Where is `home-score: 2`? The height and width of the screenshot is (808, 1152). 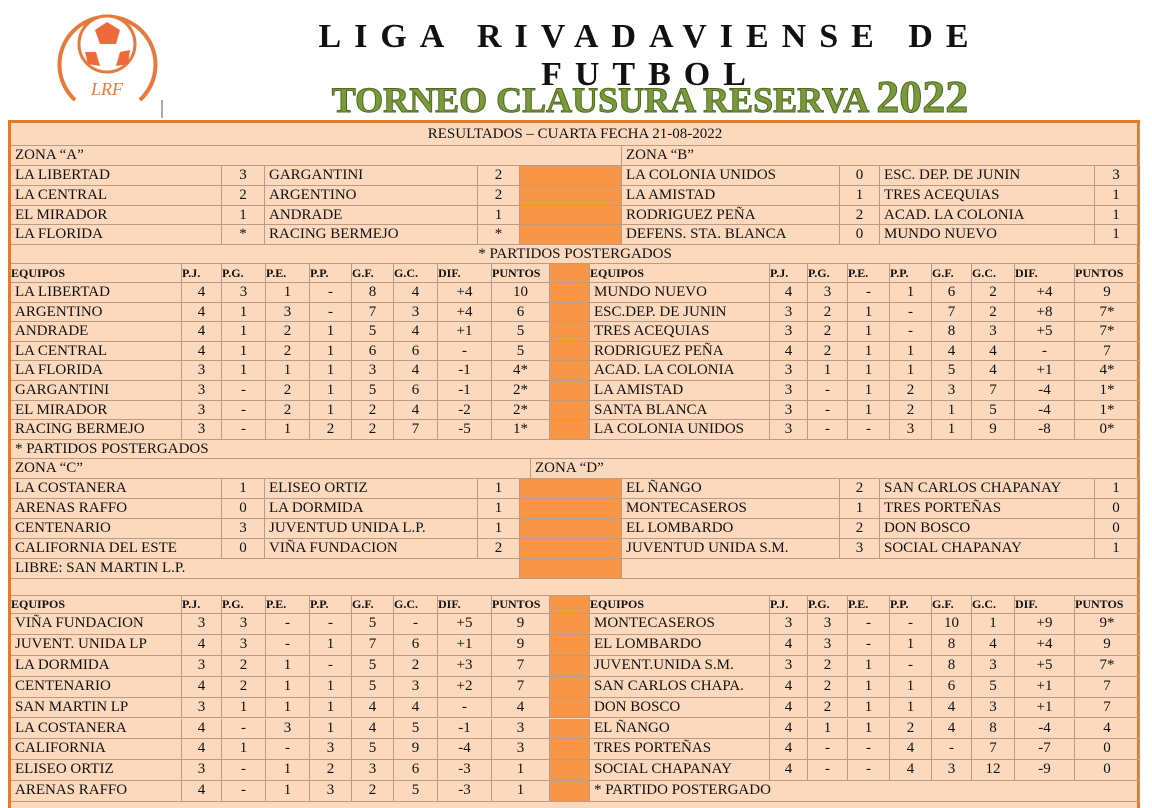
home-score: 2 is located at coordinates (860, 529).